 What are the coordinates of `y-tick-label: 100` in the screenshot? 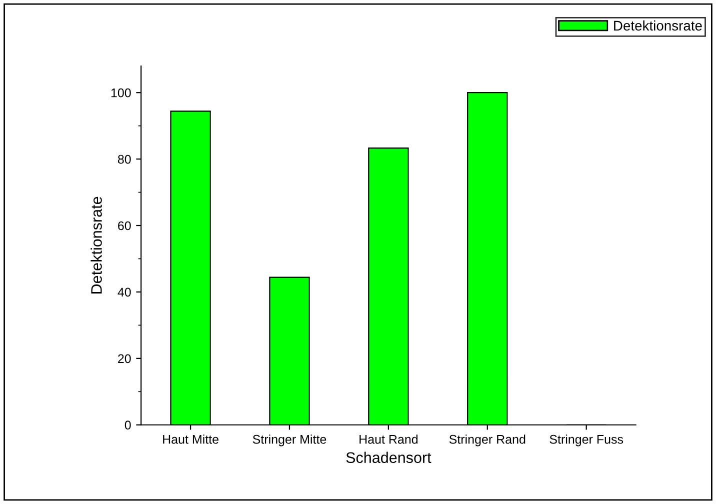 It's located at (121, 93).